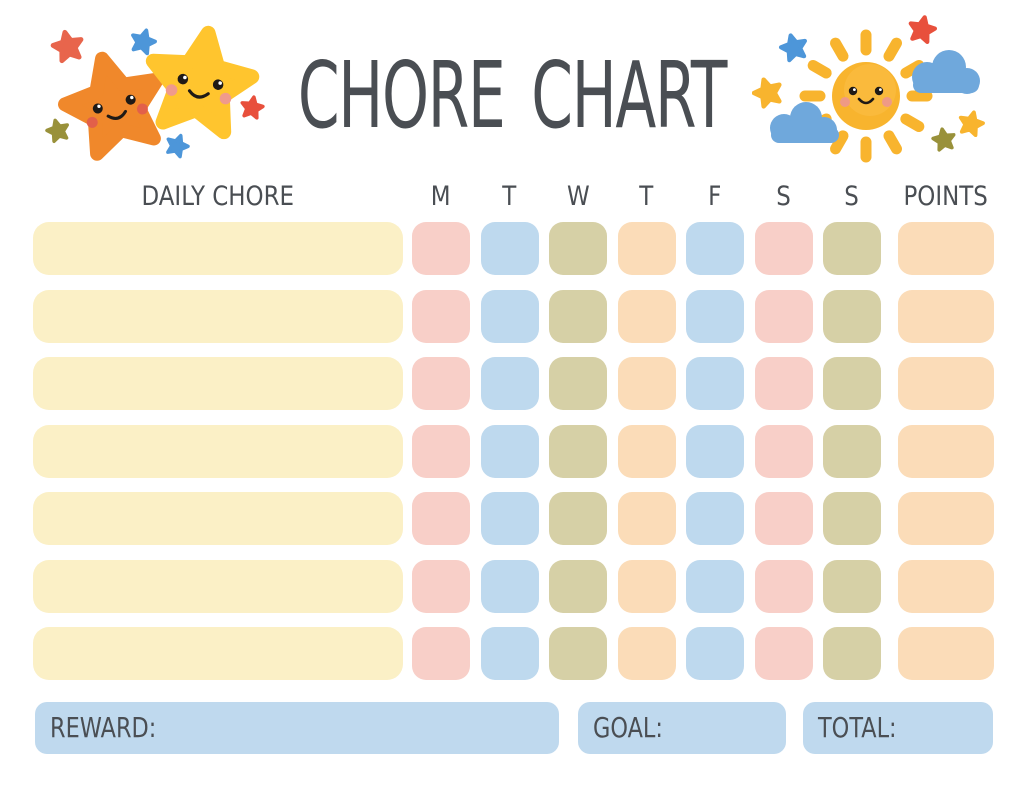 Image resolution: width=1024 pixels, height=803 pixels. Describe the element at coordinates (512, 95) in the screenshot. I see `page-title: CHORE CHART` at that location.